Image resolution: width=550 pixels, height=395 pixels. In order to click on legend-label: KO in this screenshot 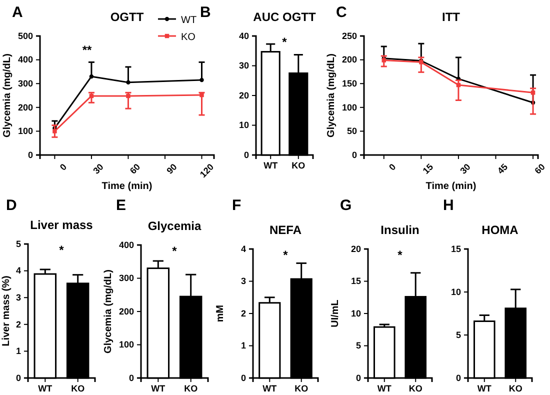, I will do `click(188, 37)`.